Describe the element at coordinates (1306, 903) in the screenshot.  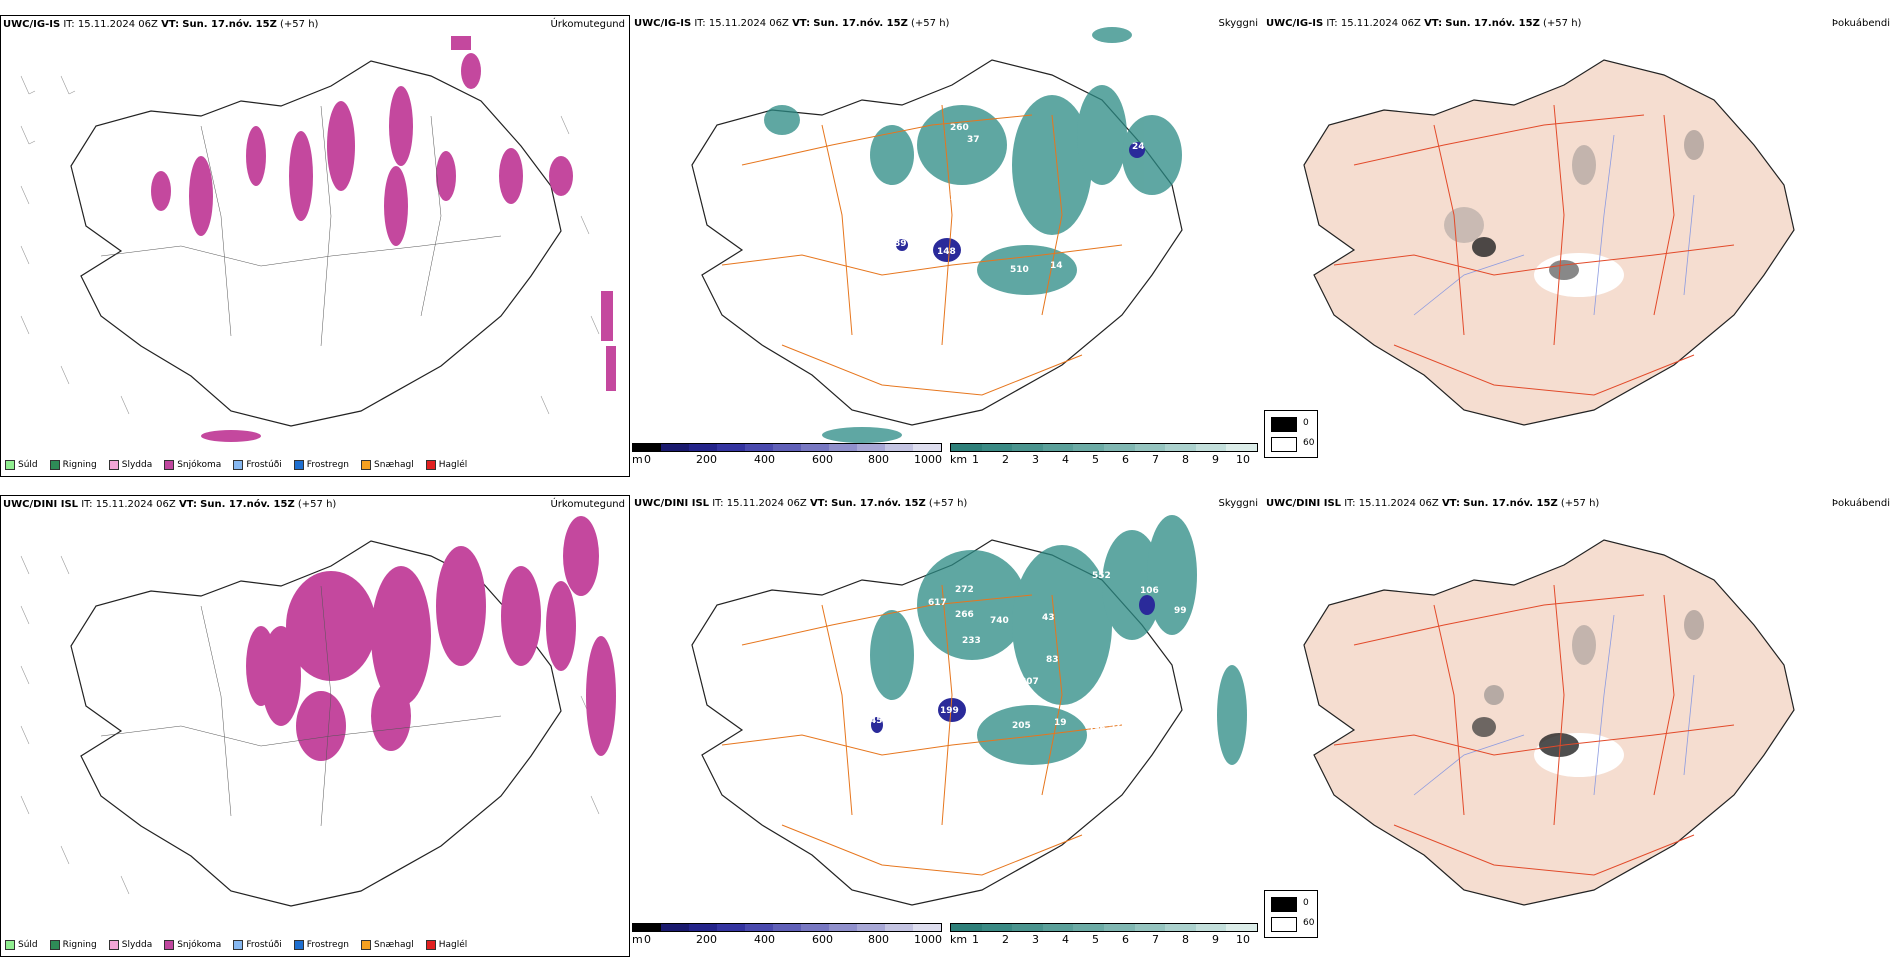
I see `fog-key-label: 0` at that location.